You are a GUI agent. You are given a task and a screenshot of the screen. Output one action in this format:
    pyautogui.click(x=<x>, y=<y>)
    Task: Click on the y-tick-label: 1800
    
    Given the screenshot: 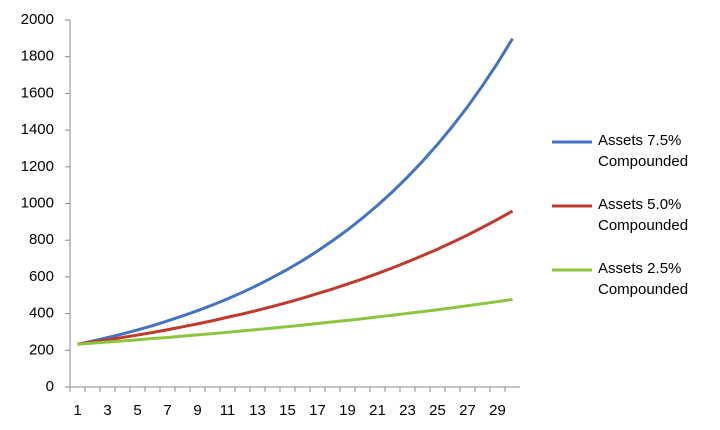 What is the action you would take?
    pyautogui.click(x=37, y=56)
    